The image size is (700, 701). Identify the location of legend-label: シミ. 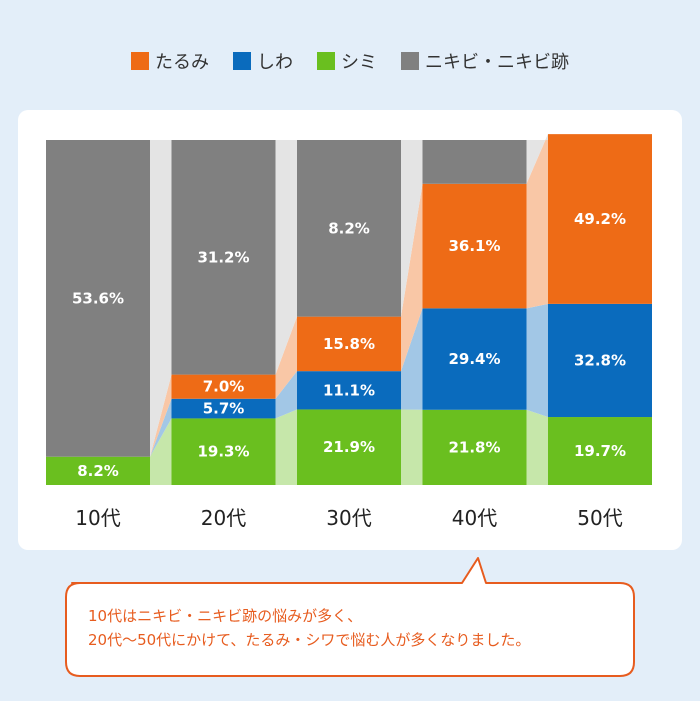
(359, 62).